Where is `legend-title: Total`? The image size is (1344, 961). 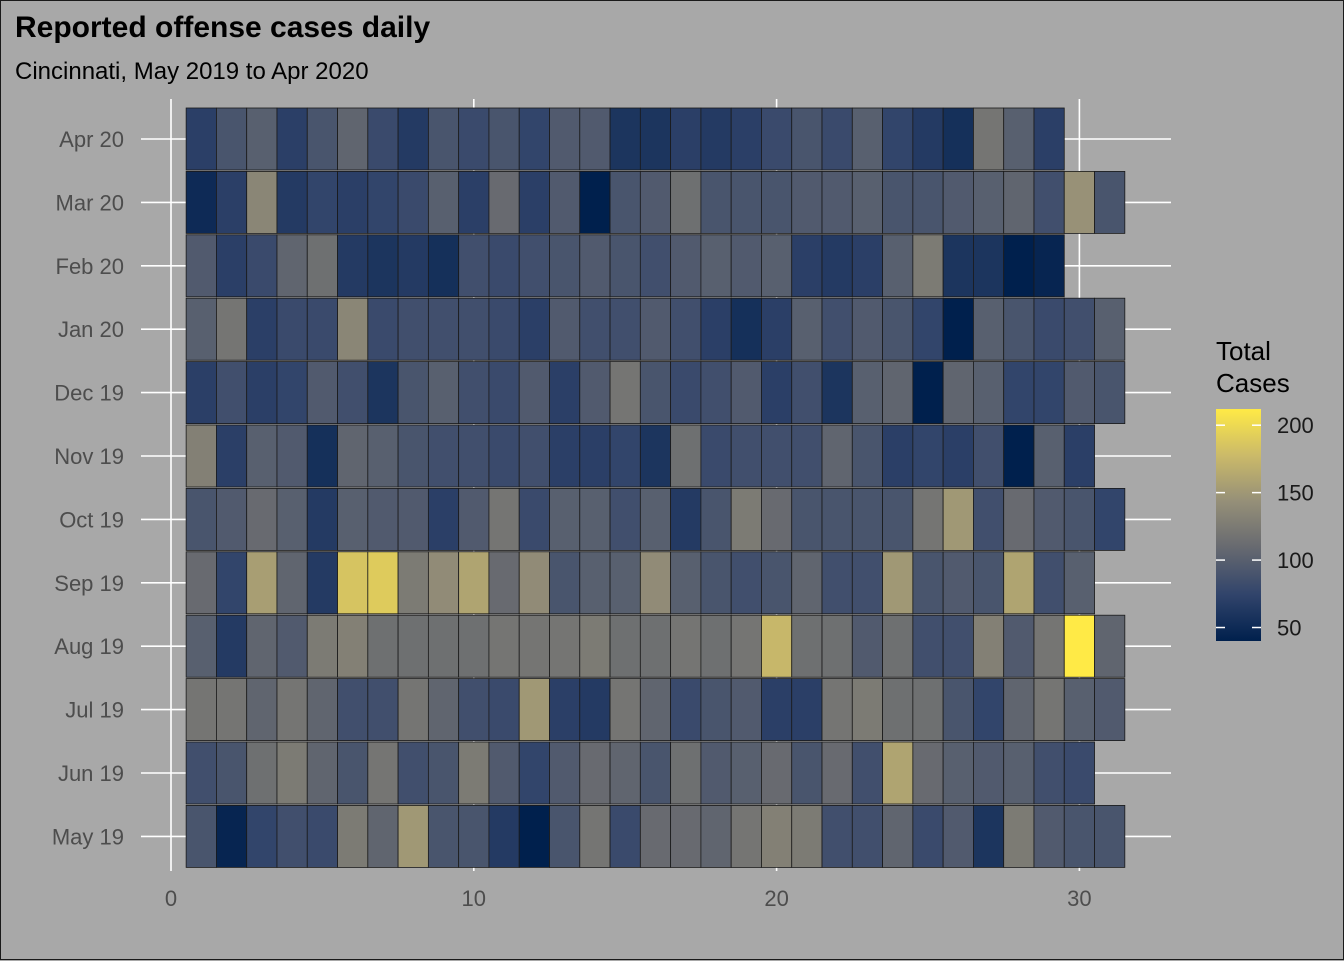 legend-title: Total is located at coordinates (1243, 351).